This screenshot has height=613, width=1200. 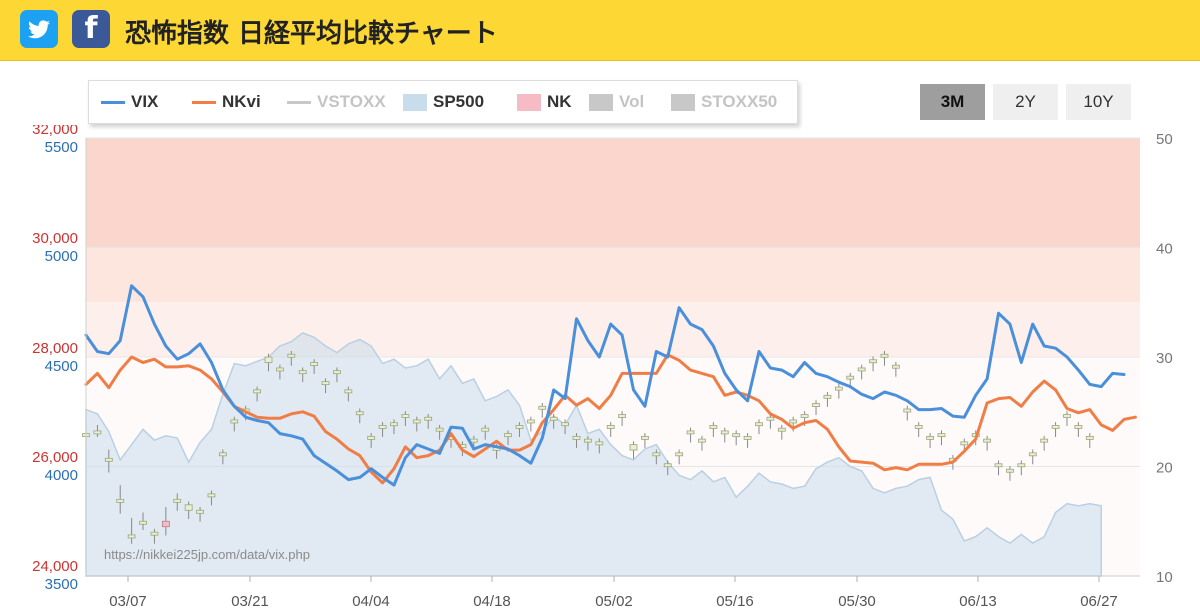 I want to click on y-axis-nk-tick: 30,000, so click(x=55, y=238).